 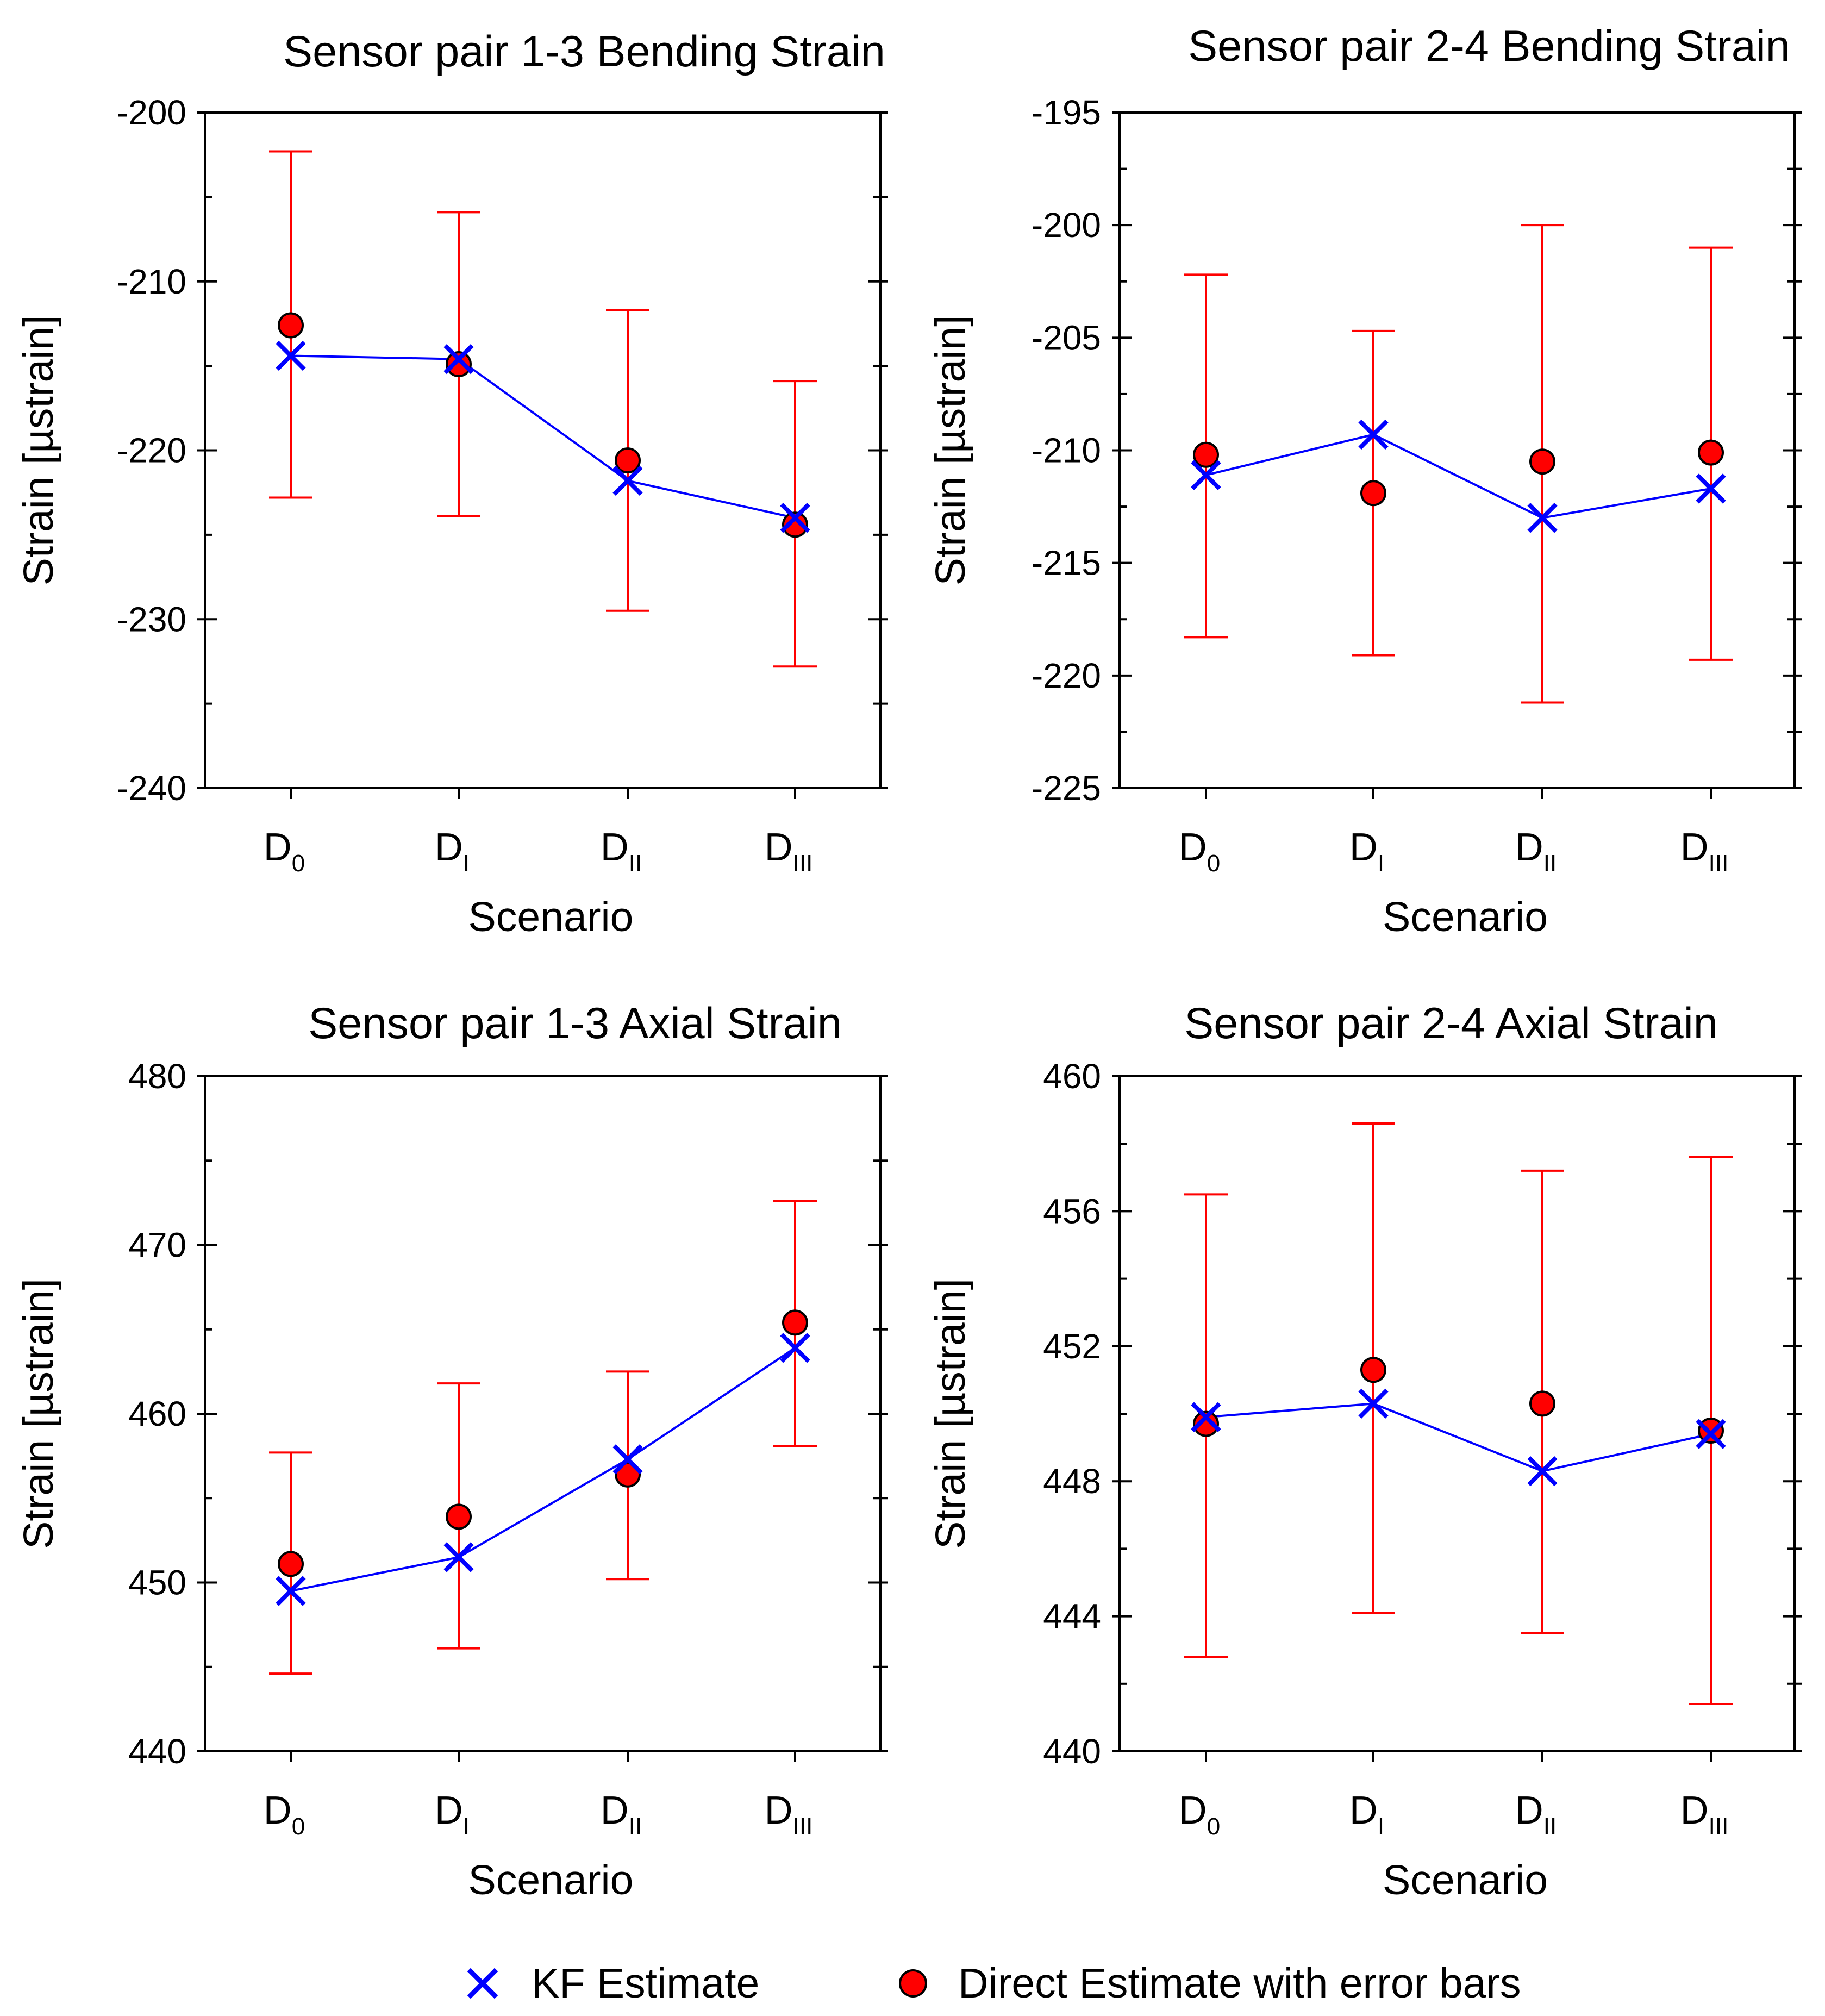 I want to click on y-tick-label: 470, so click(x=157, y=1245).